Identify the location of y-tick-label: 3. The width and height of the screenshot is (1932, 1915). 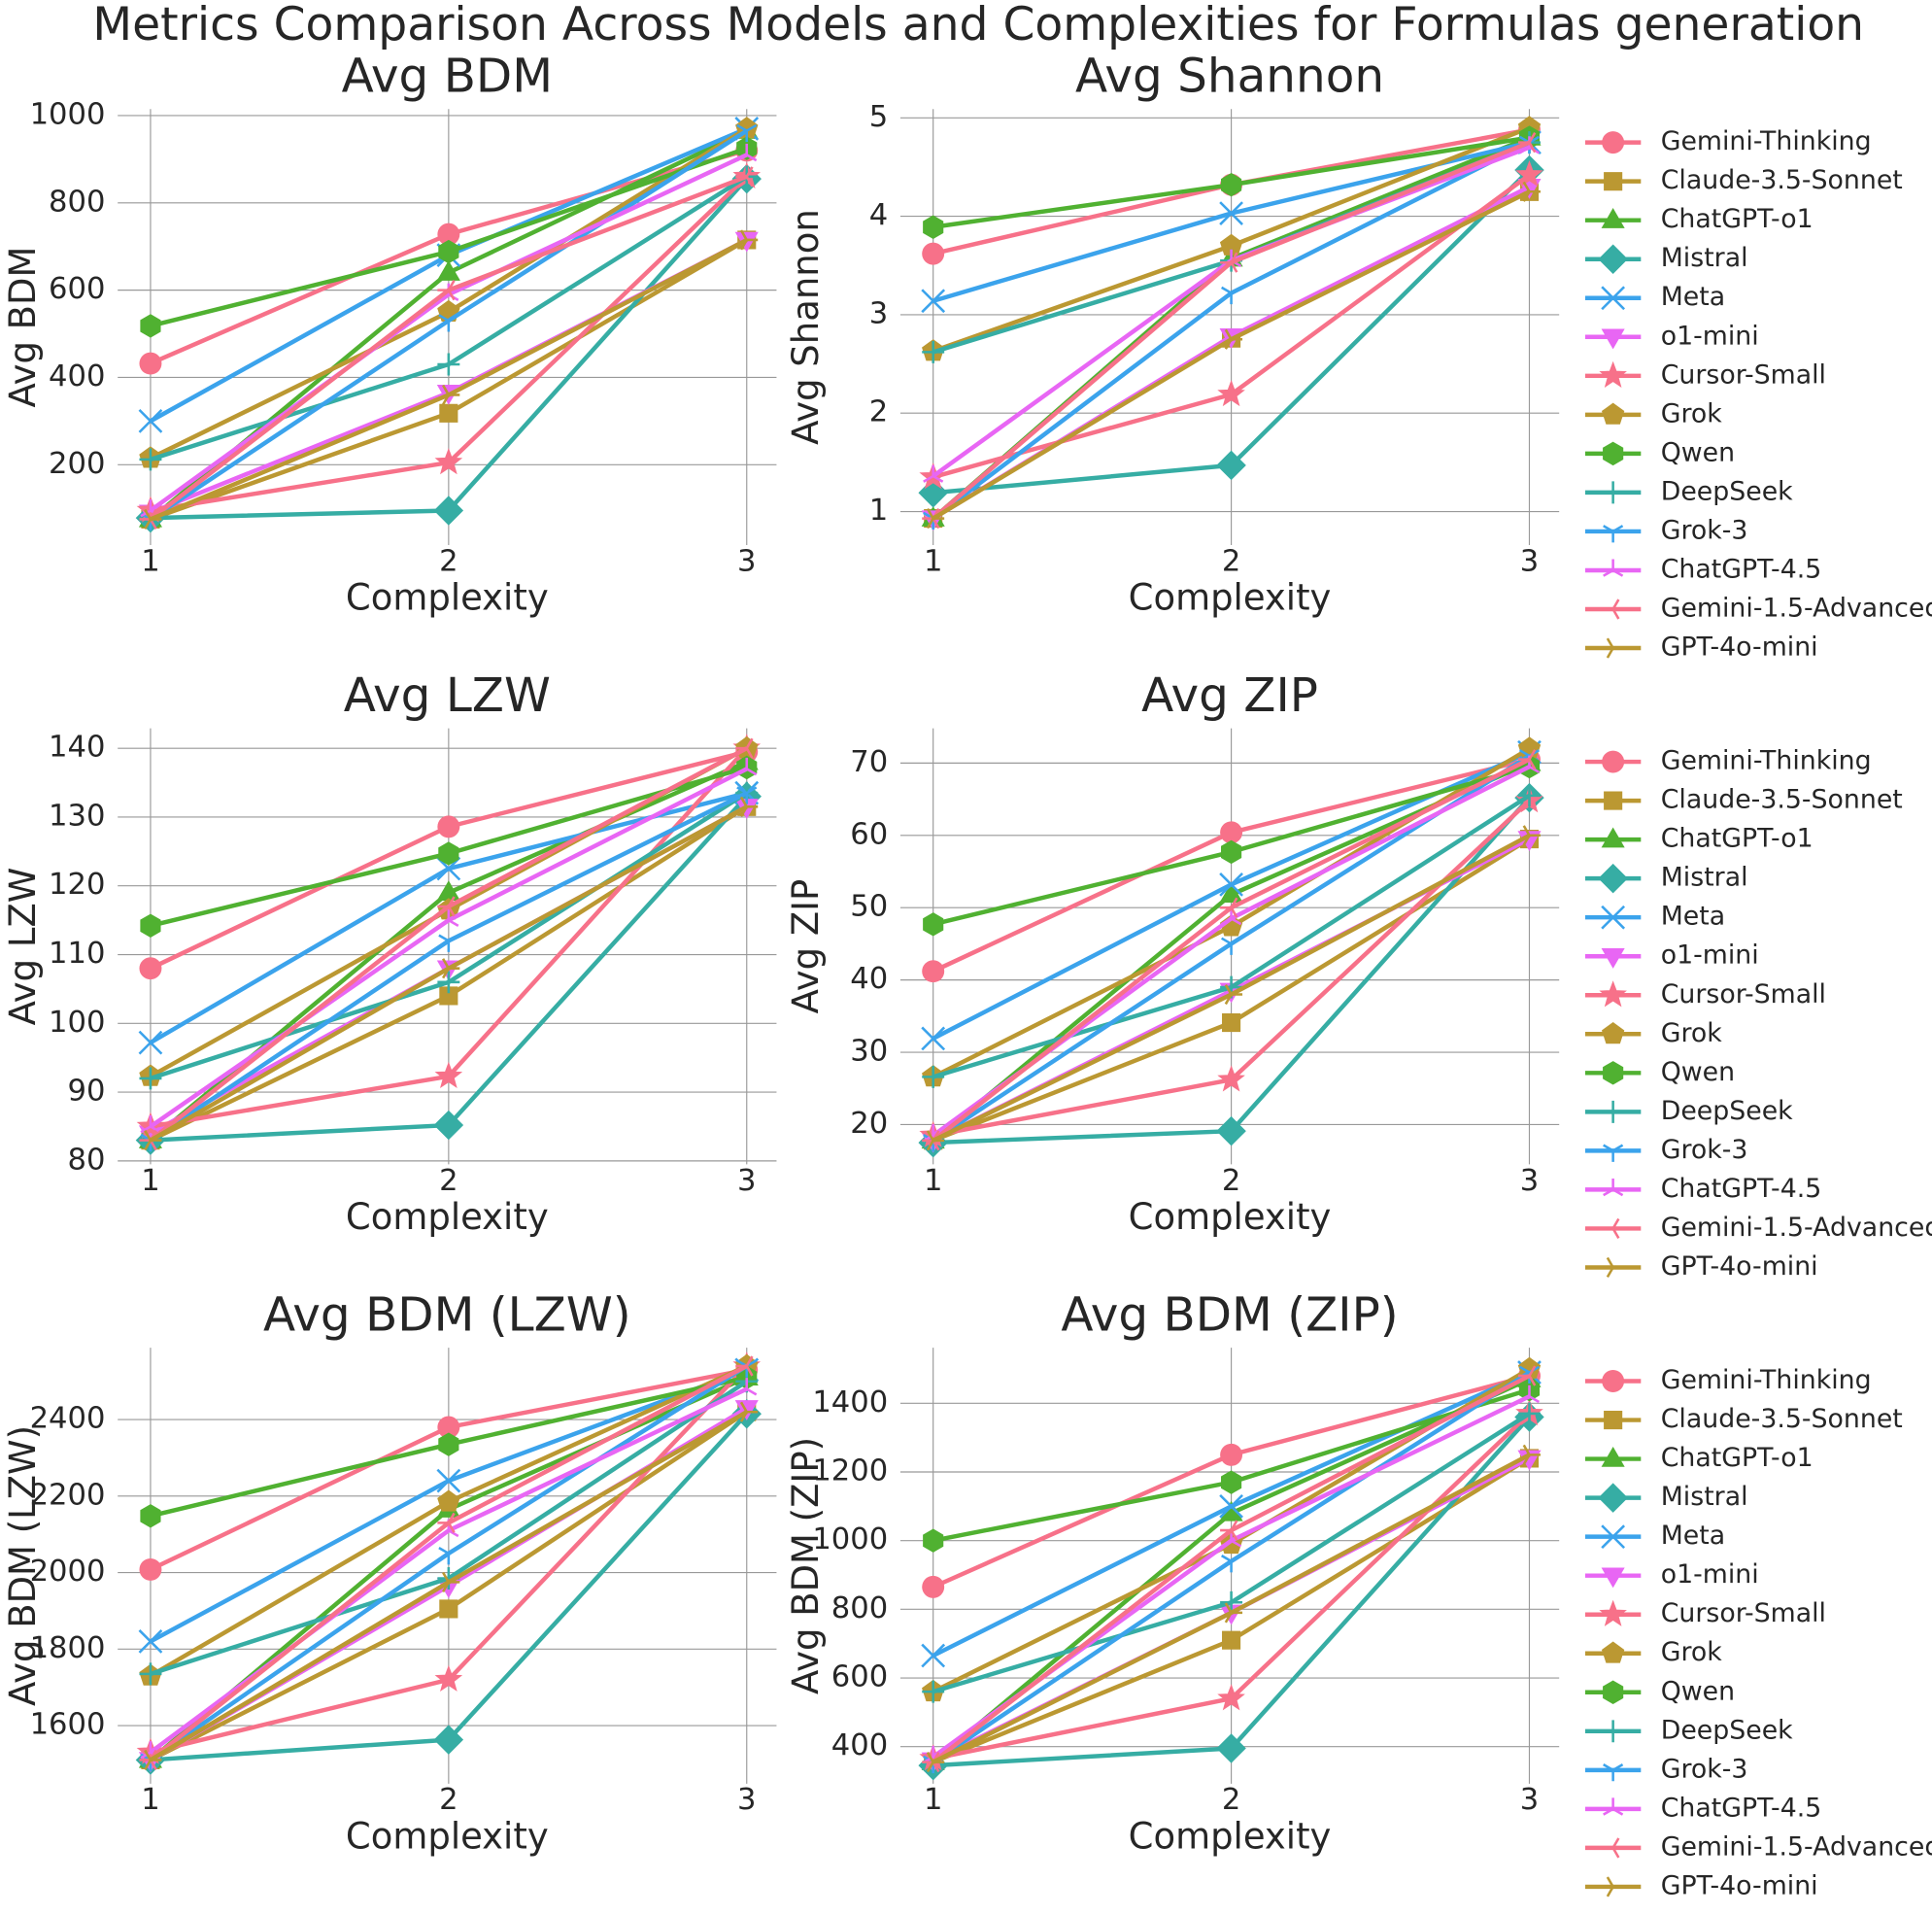
(878, 313).